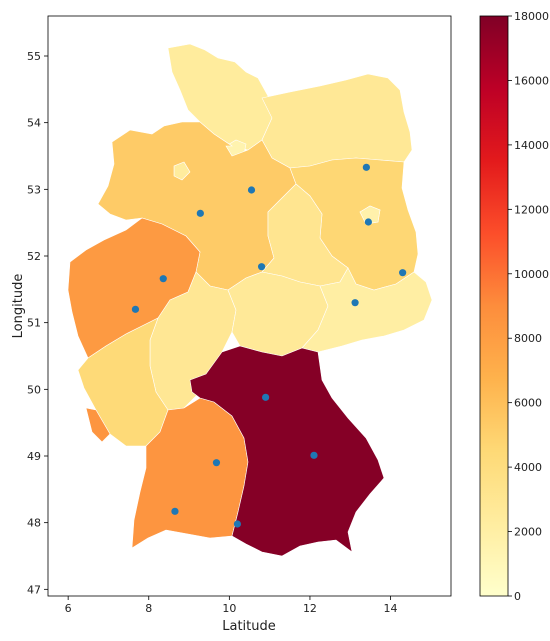 The image size is (550, 641). What do you see at coordinates (34, 123) in the screenshot?
I see `y-tick-label: 54` at bounding box center [34, 123].